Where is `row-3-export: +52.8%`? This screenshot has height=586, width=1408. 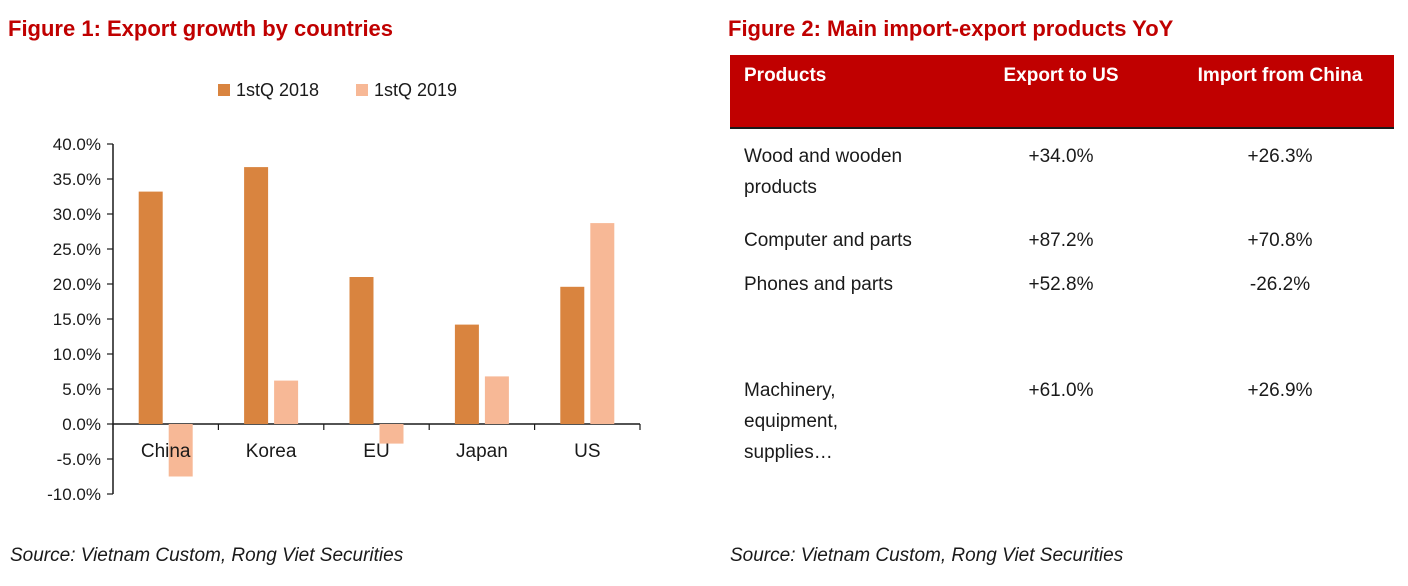 row-3-export: +52.8% is located at coordinates (1061, 284).